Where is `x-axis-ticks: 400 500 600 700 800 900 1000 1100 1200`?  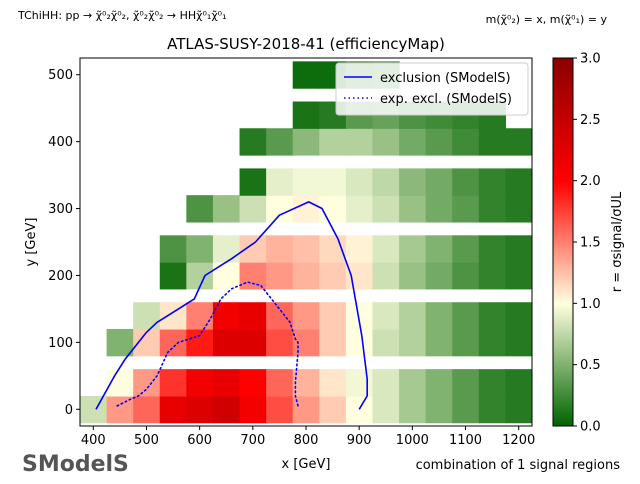 x-axis-ticks: 400 500 600 700 800 900 1000 1100 1200 is located at coordinates (308, 437).